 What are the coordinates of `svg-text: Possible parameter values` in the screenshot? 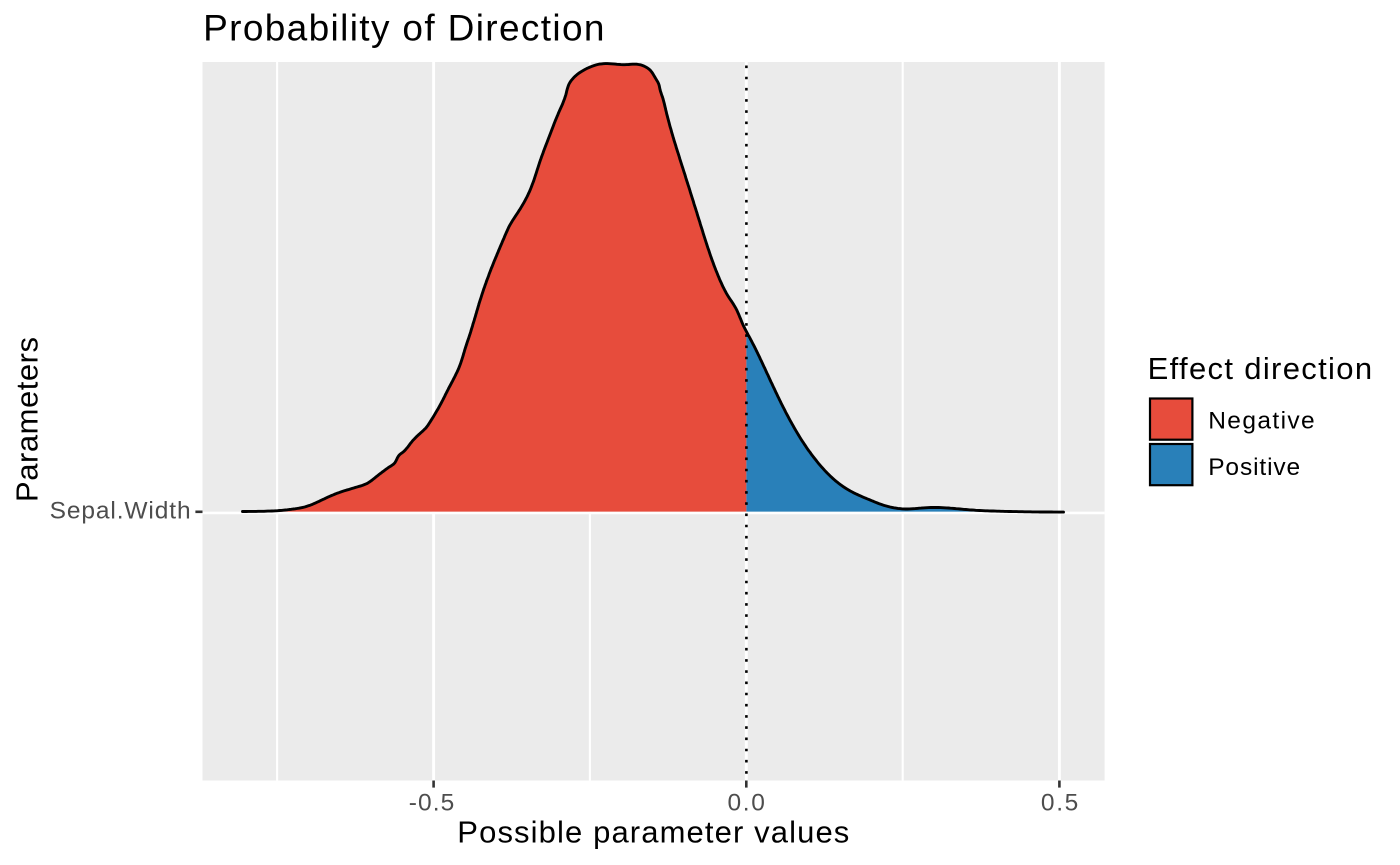 It's located at (653, 831).